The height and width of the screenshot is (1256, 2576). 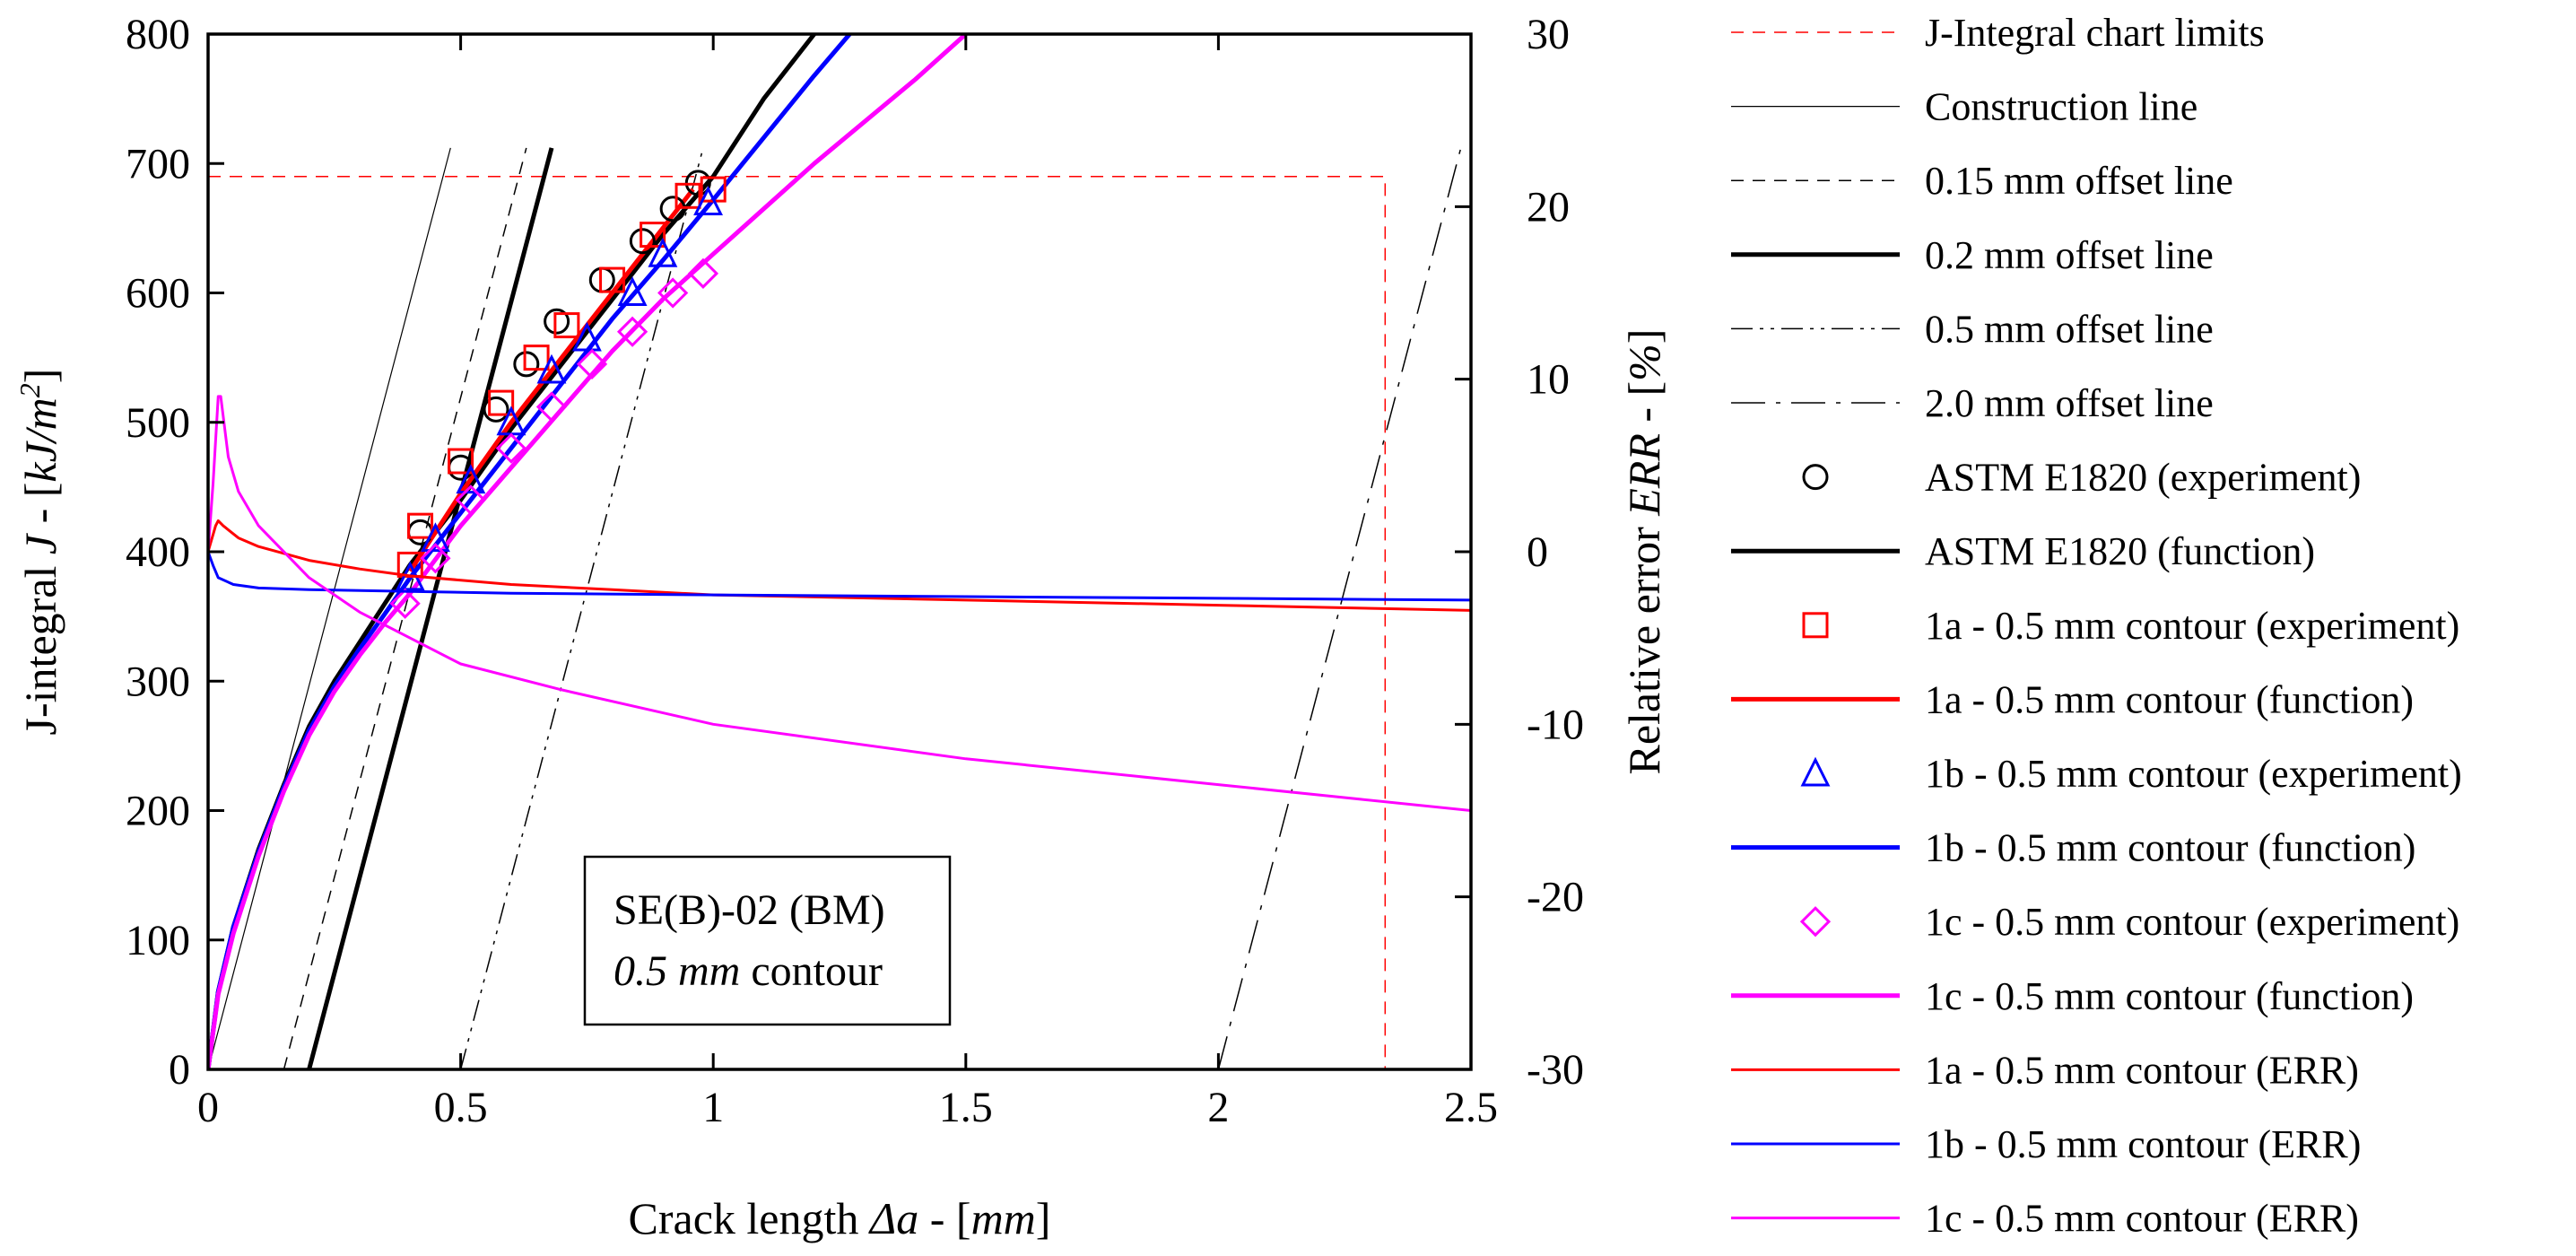 I want to click on legend-label: J-Integral chart limits, so click(x=2095, y=33).